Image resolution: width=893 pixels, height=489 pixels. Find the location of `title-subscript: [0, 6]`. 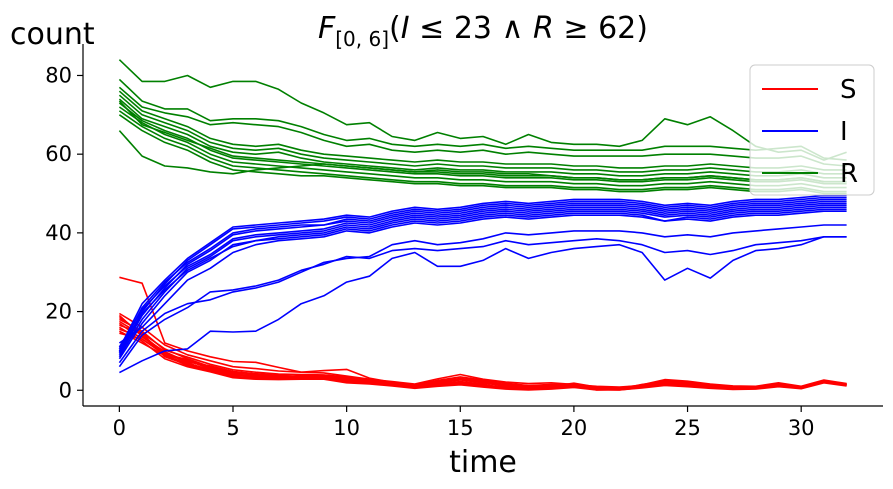

title-subscript: [0, 6] is located at coordinates (362, 39).